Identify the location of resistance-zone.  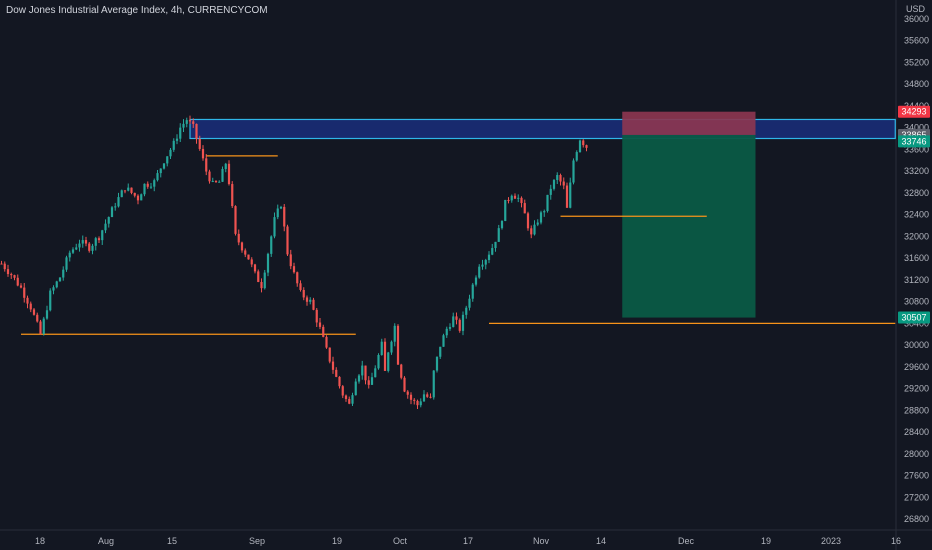
(542, 129).